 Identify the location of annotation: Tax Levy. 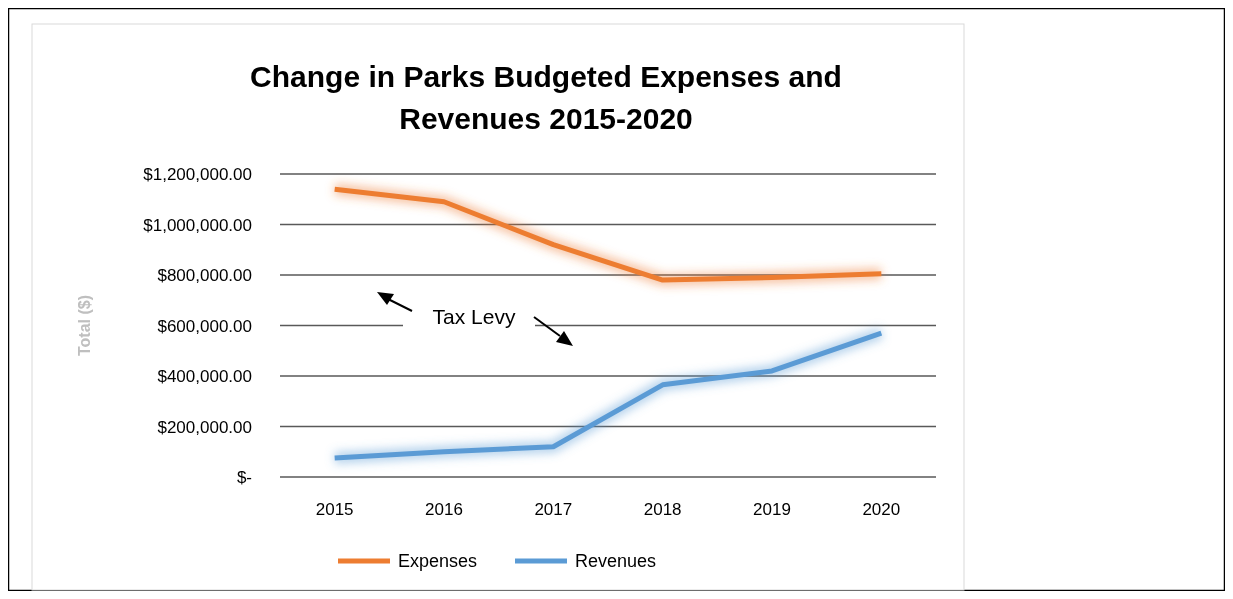
(474, 316).